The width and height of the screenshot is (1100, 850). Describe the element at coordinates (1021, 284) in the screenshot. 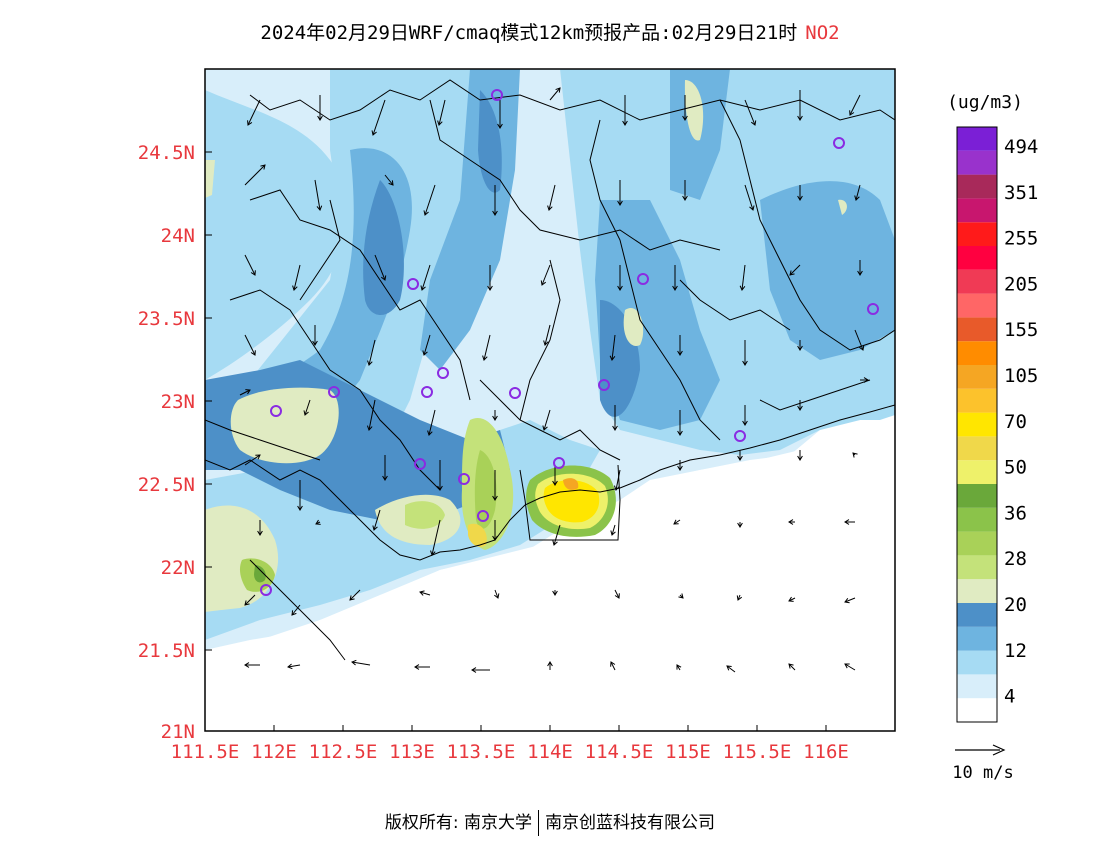

I see `legend-label: 205` at that location.